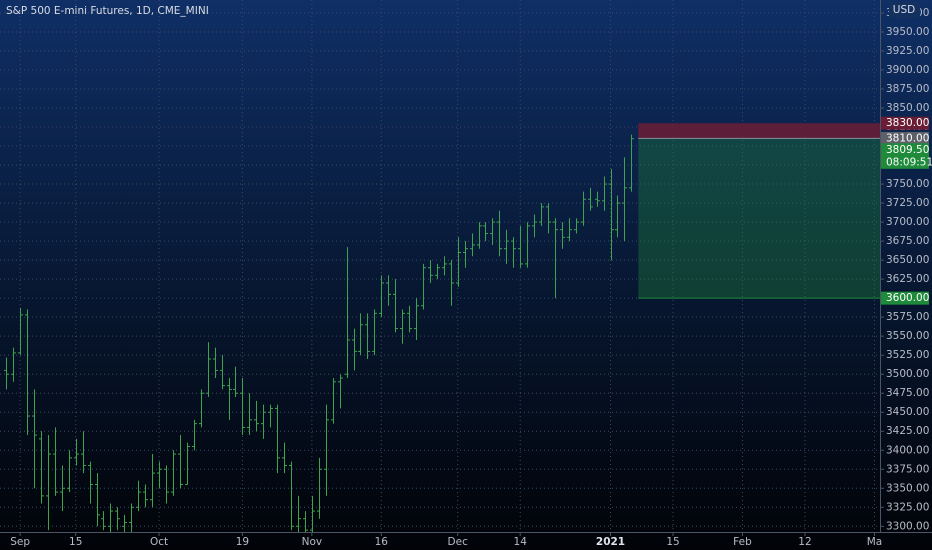  Describe the element at coordinates (907, 488) in the screenshot. I see `y-tick-label: 3350.00` at that location.